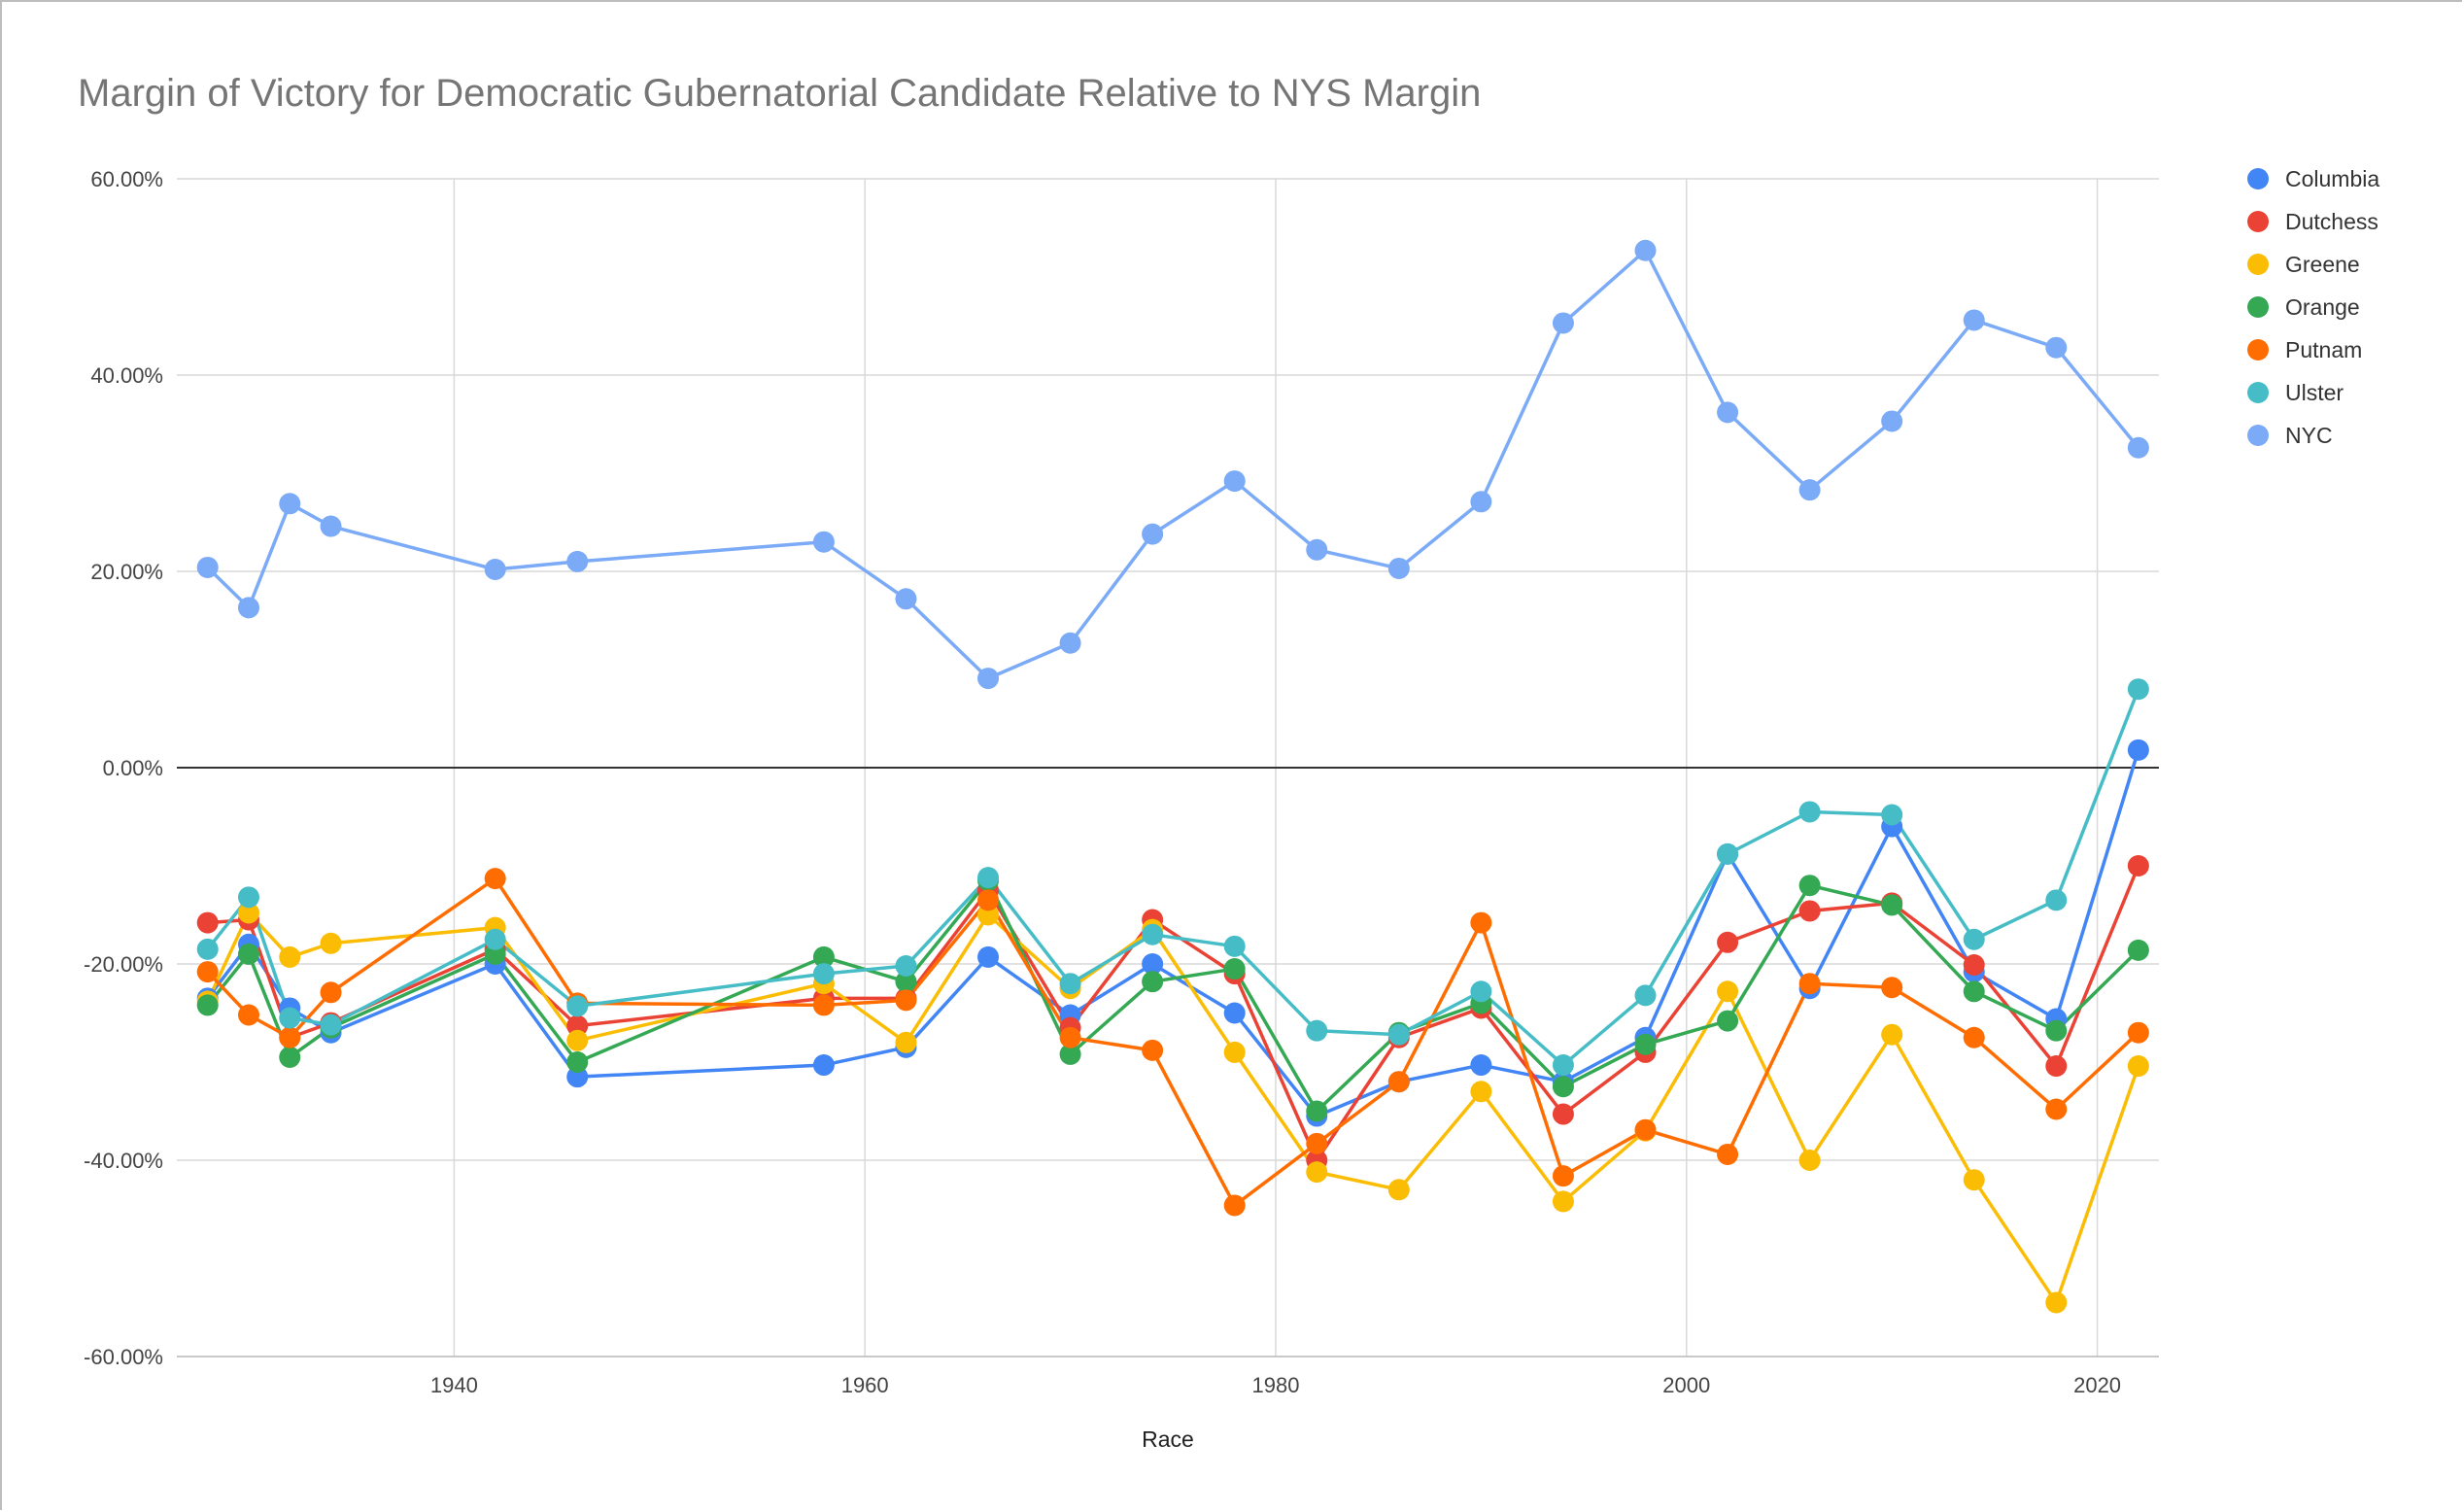 The image size is (2464, 1512). What do you see at coordinates (2314, 392) in the screenshot?
I see `legend-label: Ulster` at bounding box center [2314, 392].